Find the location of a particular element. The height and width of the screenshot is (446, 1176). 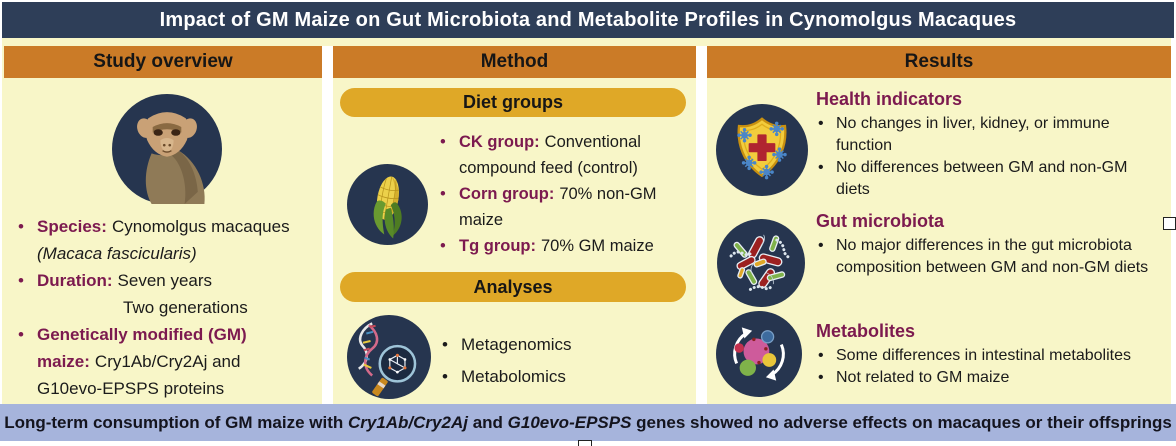

diet-groups-label: Diet groups is located at coordinates (512, 102).